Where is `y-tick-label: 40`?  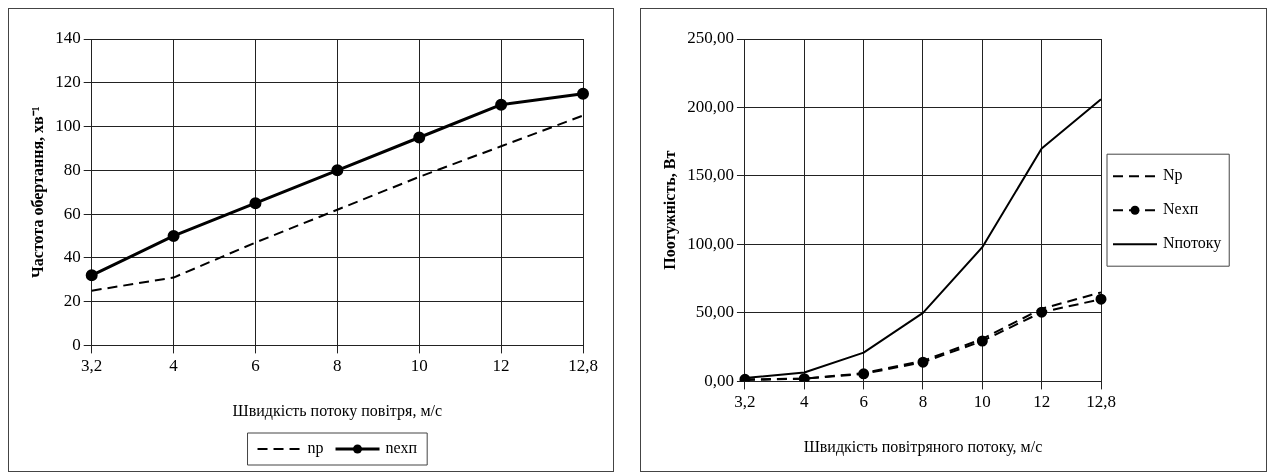
y-tick-label: 40 is located at coordinates (72, 257).